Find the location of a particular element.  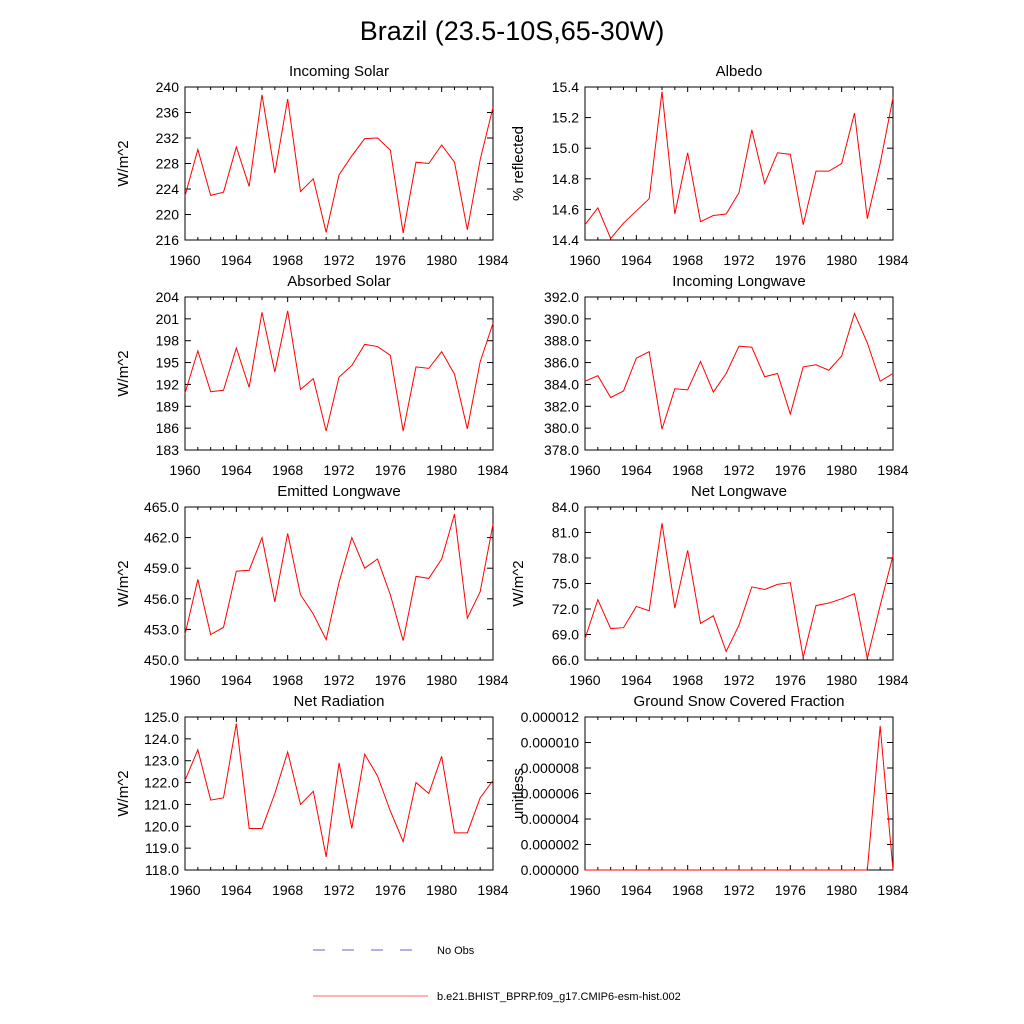

y-tick-label: 84.0 is located at coordinates (565, 507).